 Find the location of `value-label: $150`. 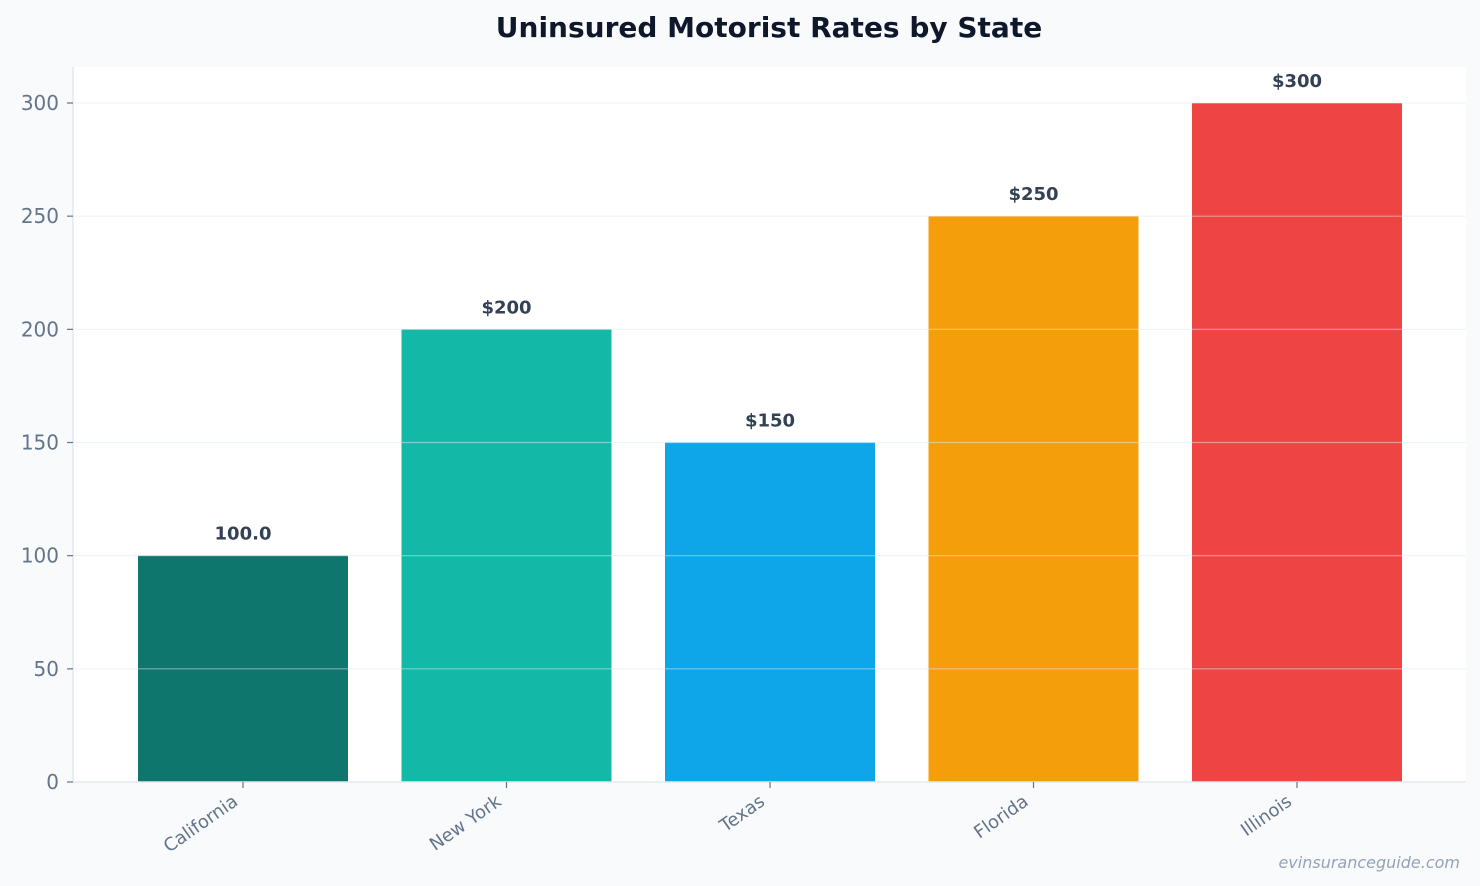

value-label: $150 is located at coordinates (770, 421).